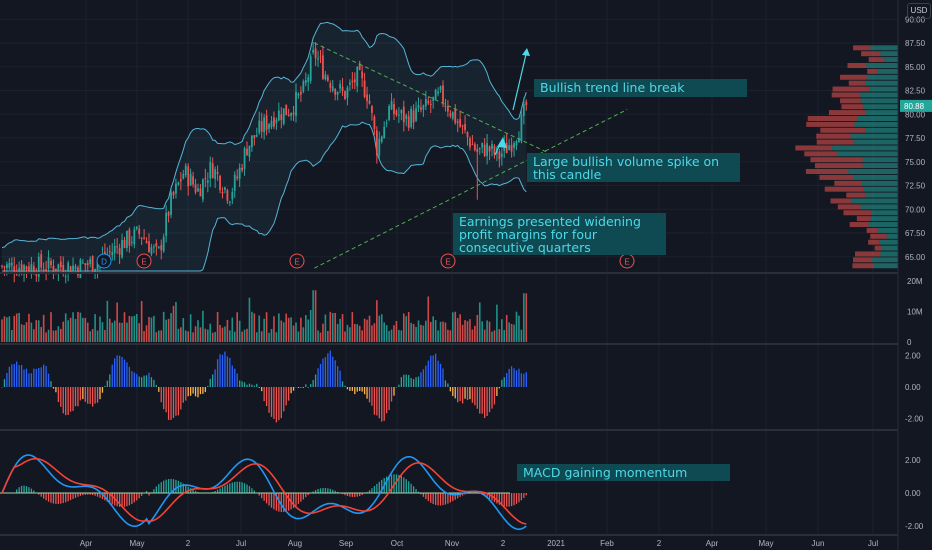 The width and height of the screenshot is (932, 550). I want to click on macd-annotation: MACD gaining momentum, so click(623, 472).